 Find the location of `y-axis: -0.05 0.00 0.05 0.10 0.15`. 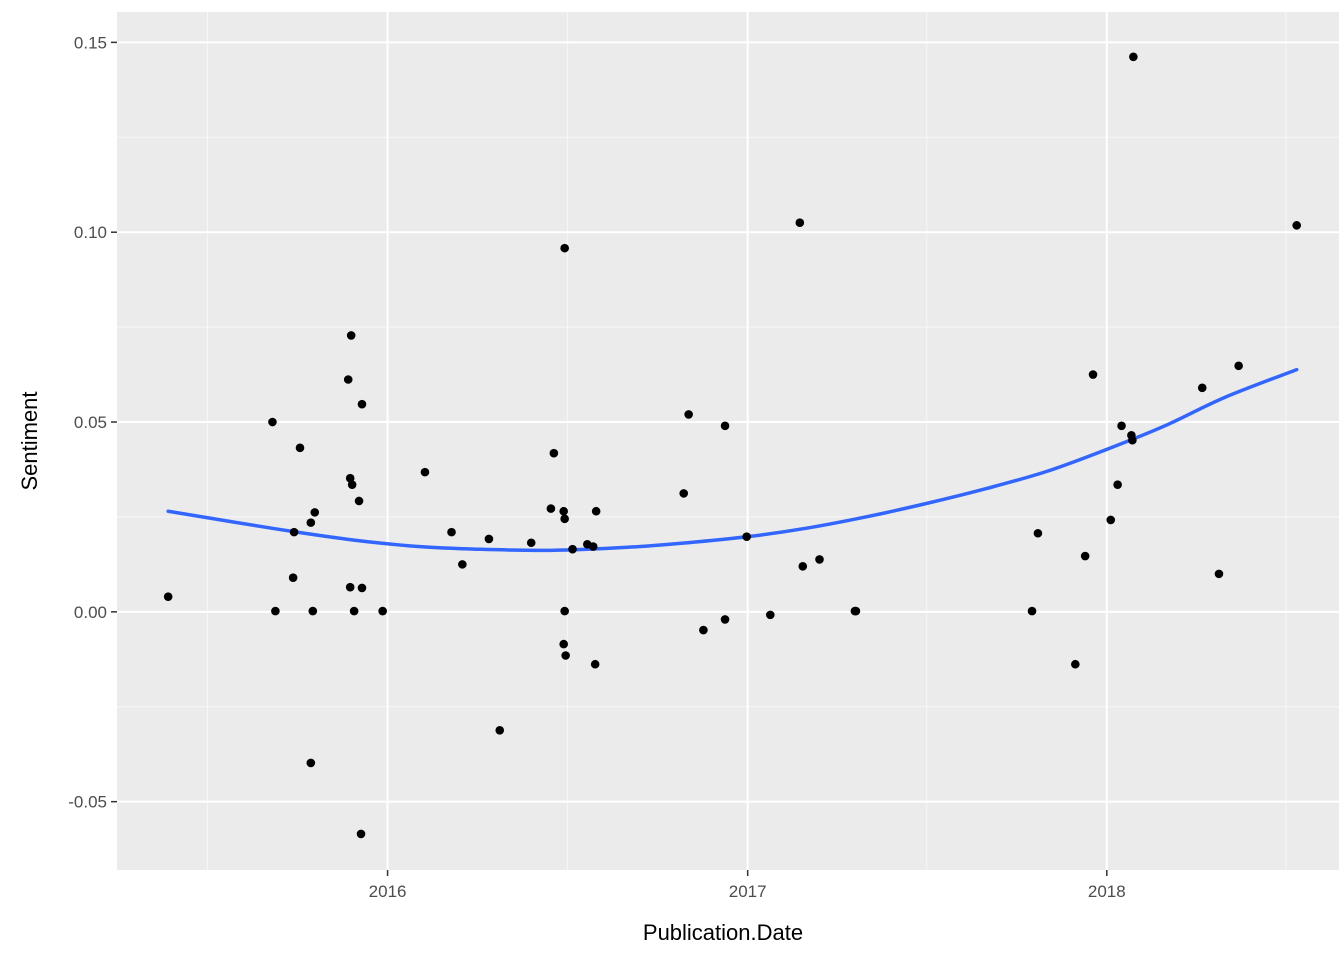

y-axis: -0.05 0.00 0.05 0.10 0.15 is located at coordinates (92, 422).